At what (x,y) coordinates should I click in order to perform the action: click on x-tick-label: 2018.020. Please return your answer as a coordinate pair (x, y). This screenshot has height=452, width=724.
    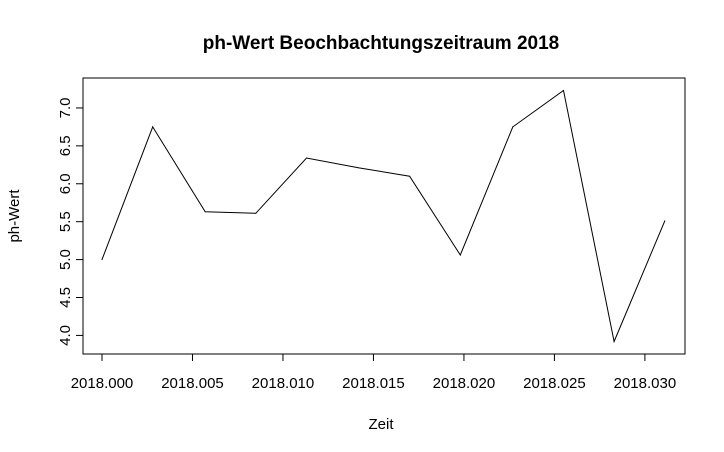
    Looking at the image, I should click on (464, 383).